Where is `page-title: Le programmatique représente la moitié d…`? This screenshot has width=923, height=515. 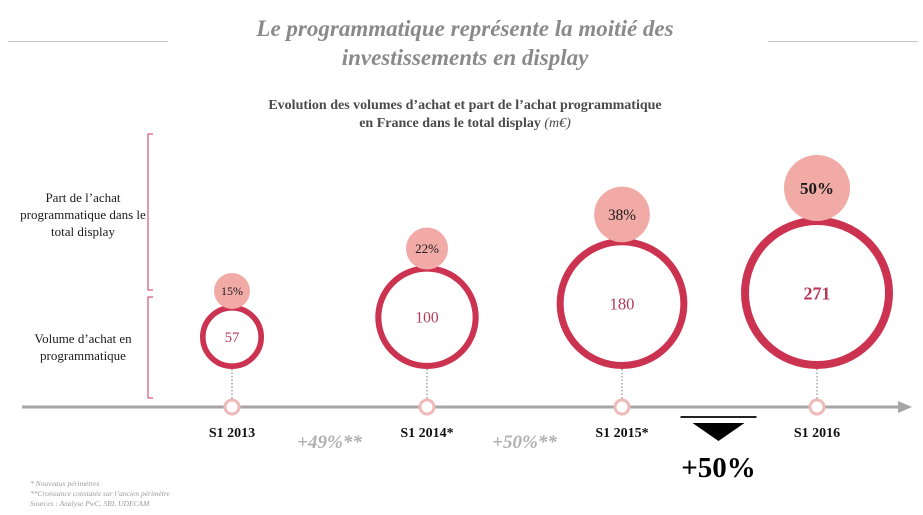 page-title: Le programmatique représente la moitié d… is located at coordinates (465, 43).